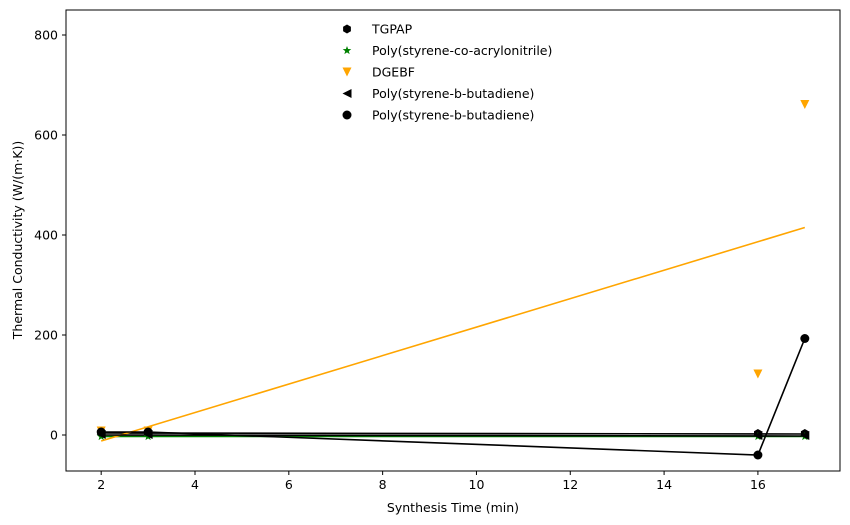 This screenshot has height=525, width=850. I want to click on legend-label-4: Poly(styrene-b-butadiene), so click(453, 115).